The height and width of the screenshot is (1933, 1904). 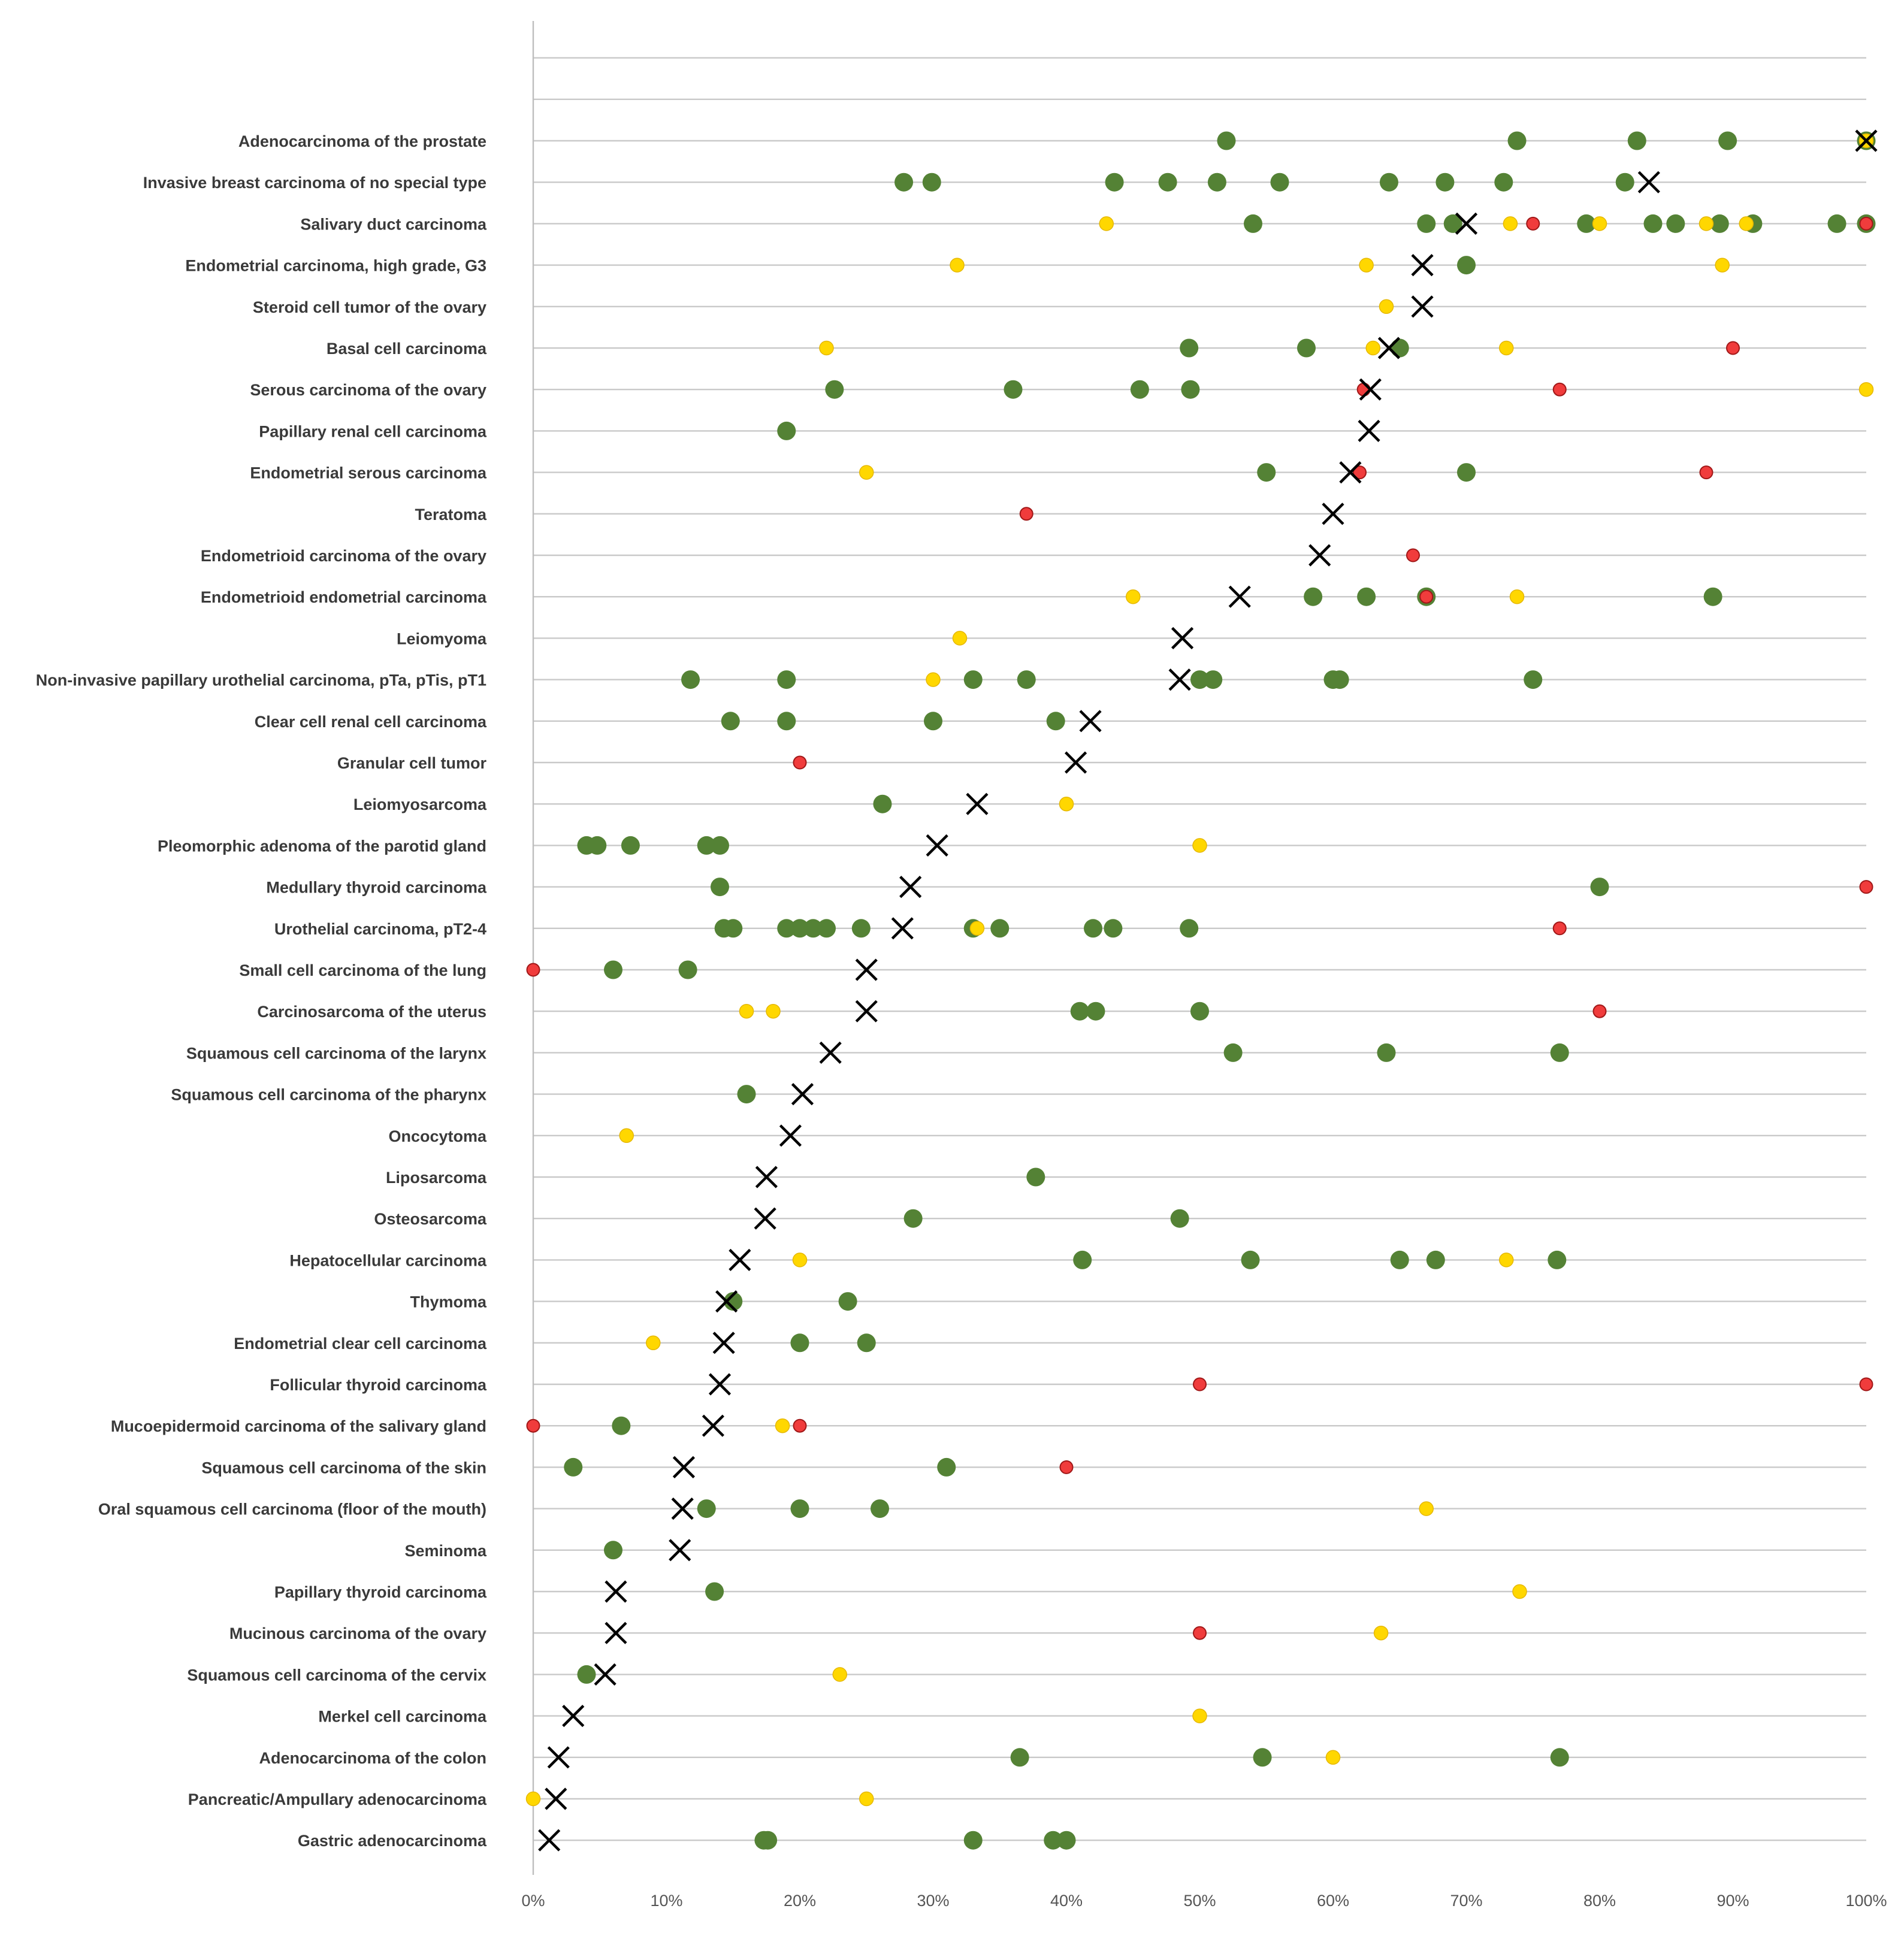 I want to click on category-label: Endometrial serous carcinoma, so click(x=368, y=473).